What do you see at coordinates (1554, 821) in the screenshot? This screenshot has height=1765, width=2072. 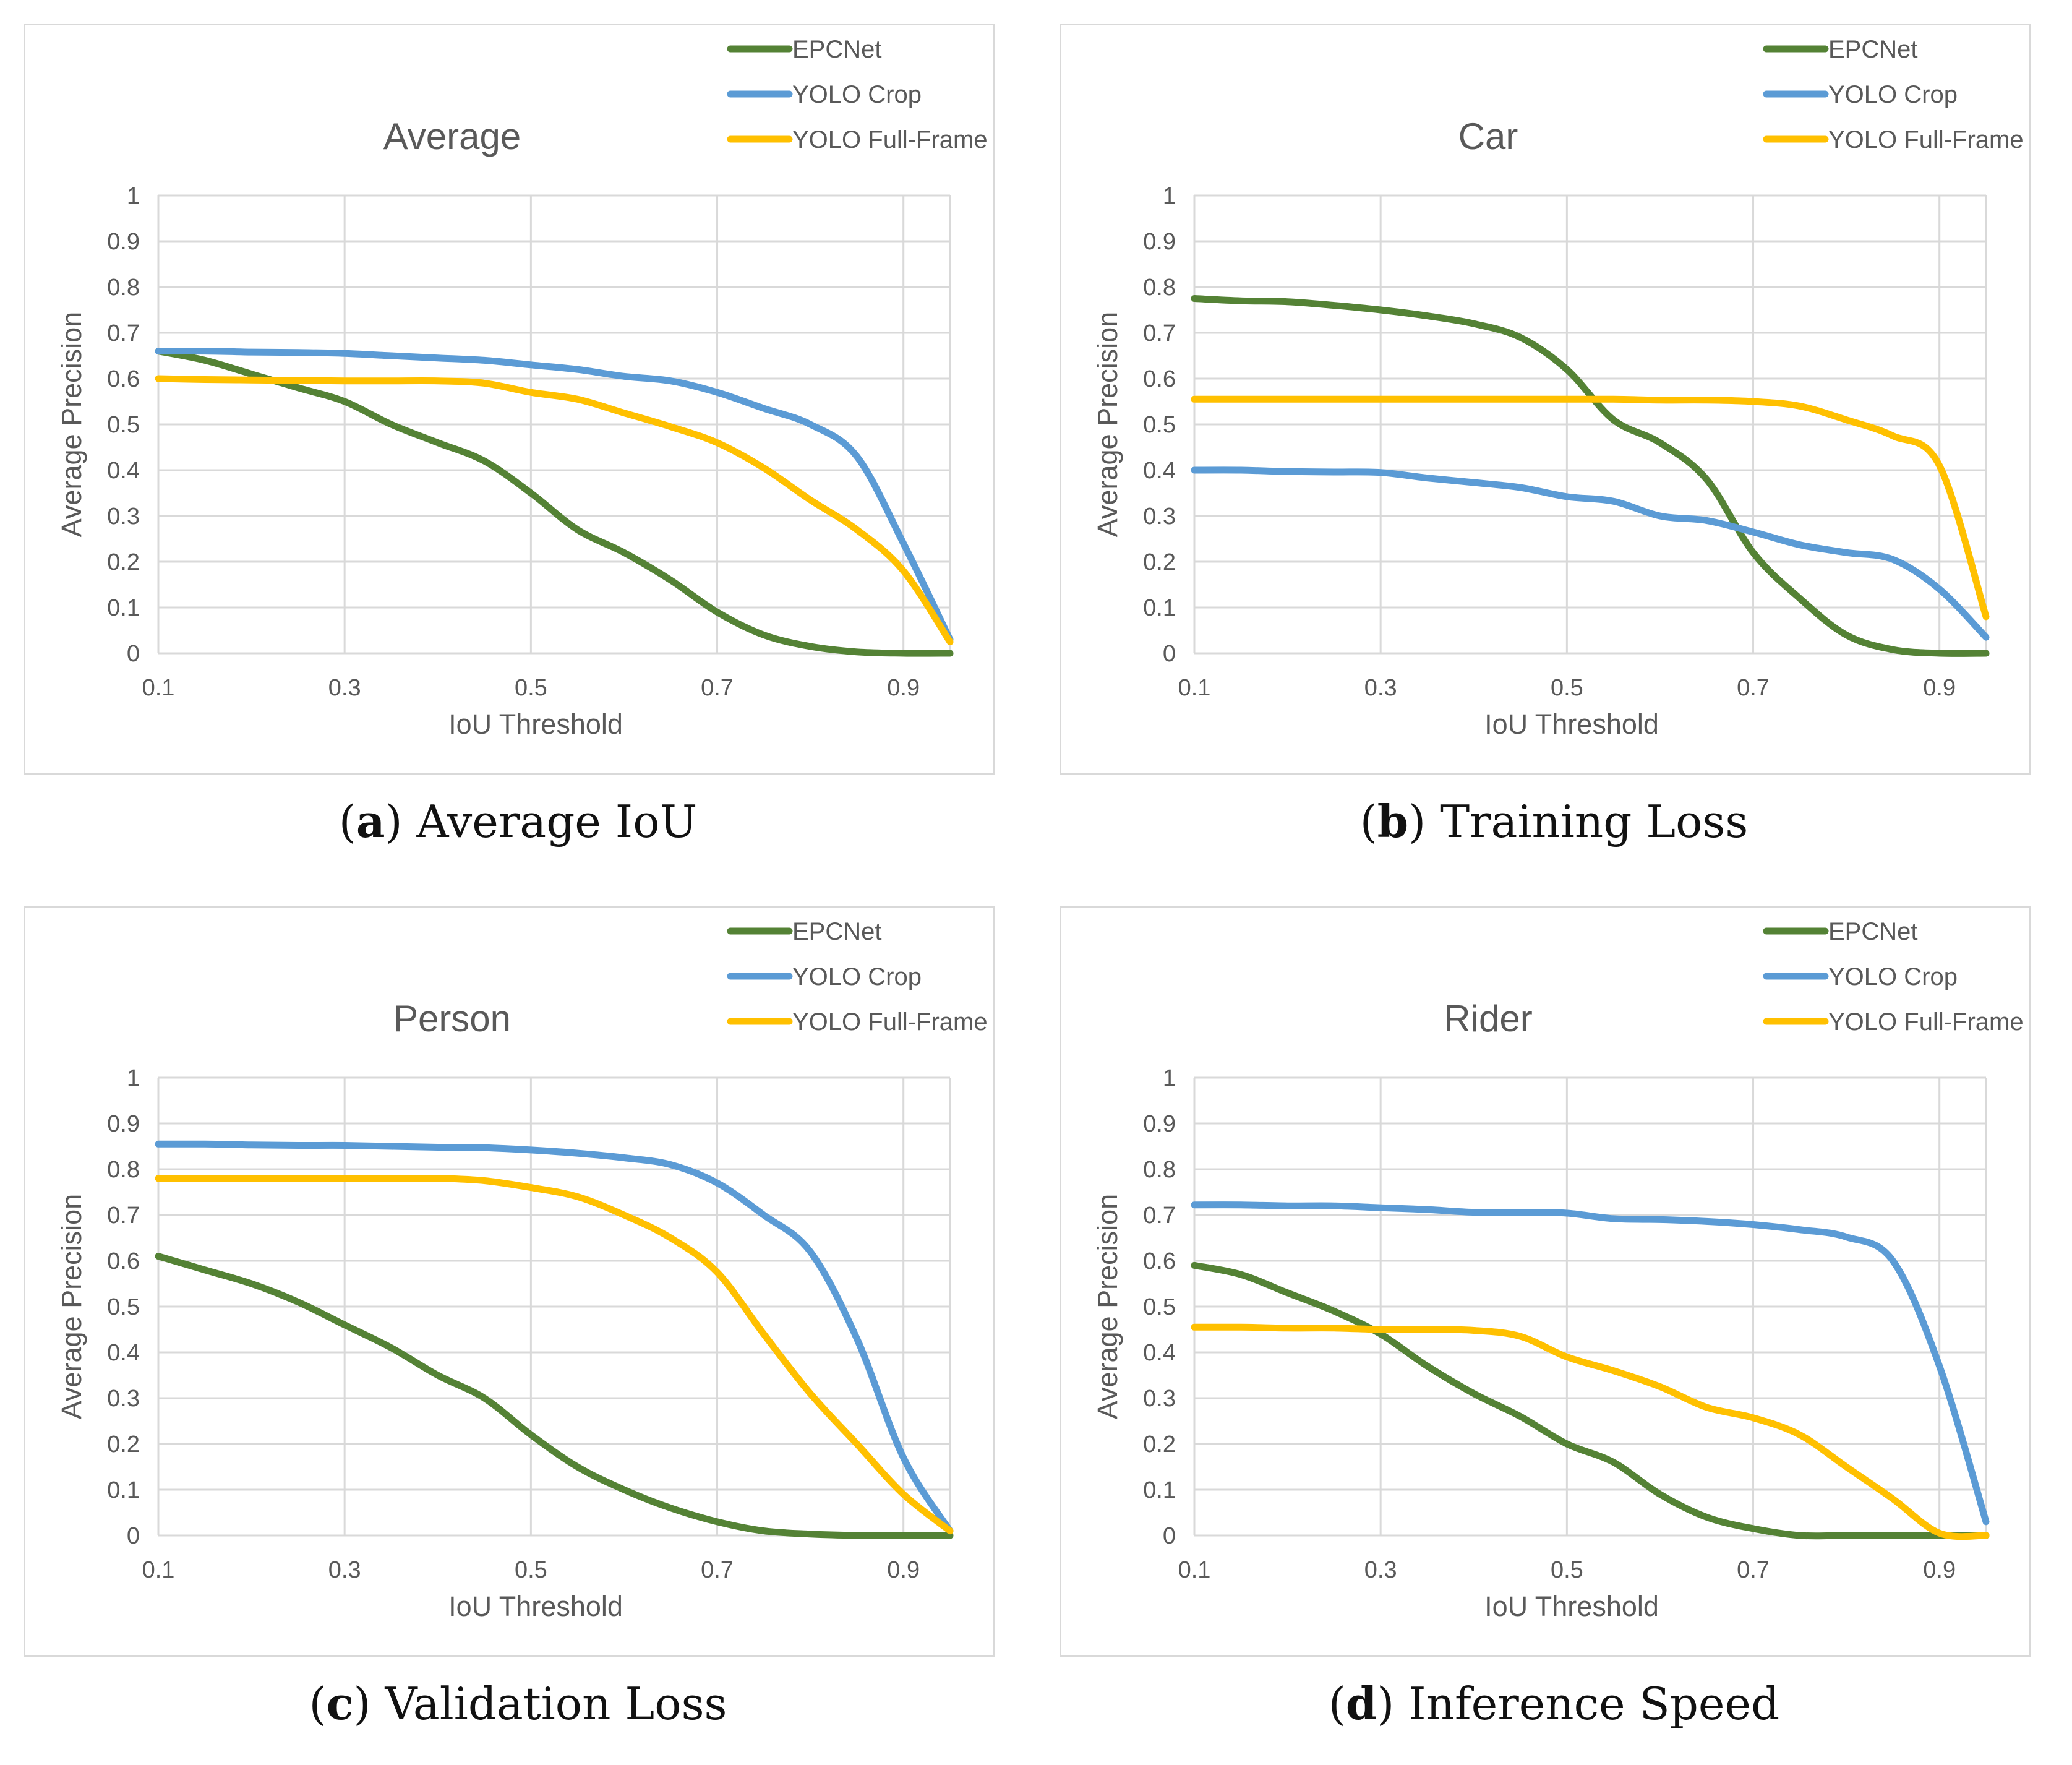 I see `caption-b: (b) Training Loss` at bounding box center [1554, 821].